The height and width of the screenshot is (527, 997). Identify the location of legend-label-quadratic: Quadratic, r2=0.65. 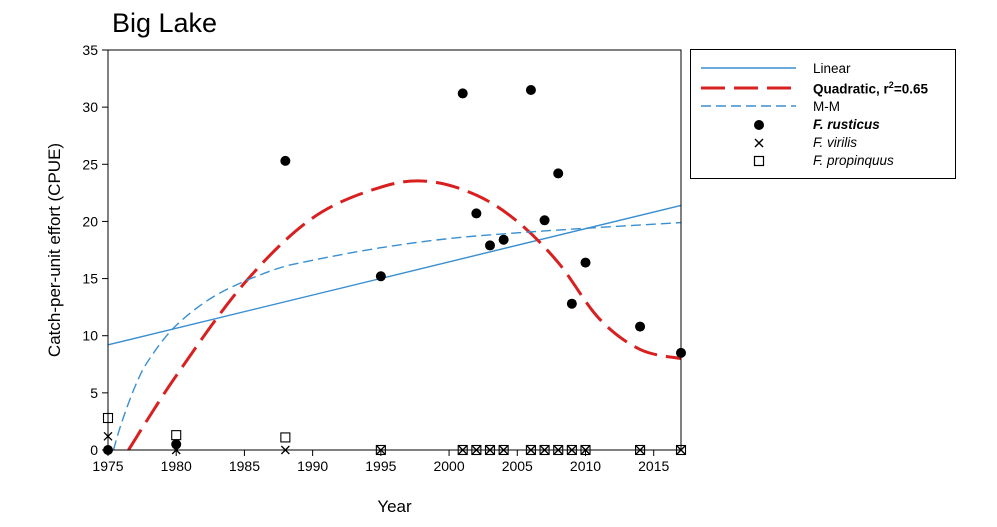
(870, 88).